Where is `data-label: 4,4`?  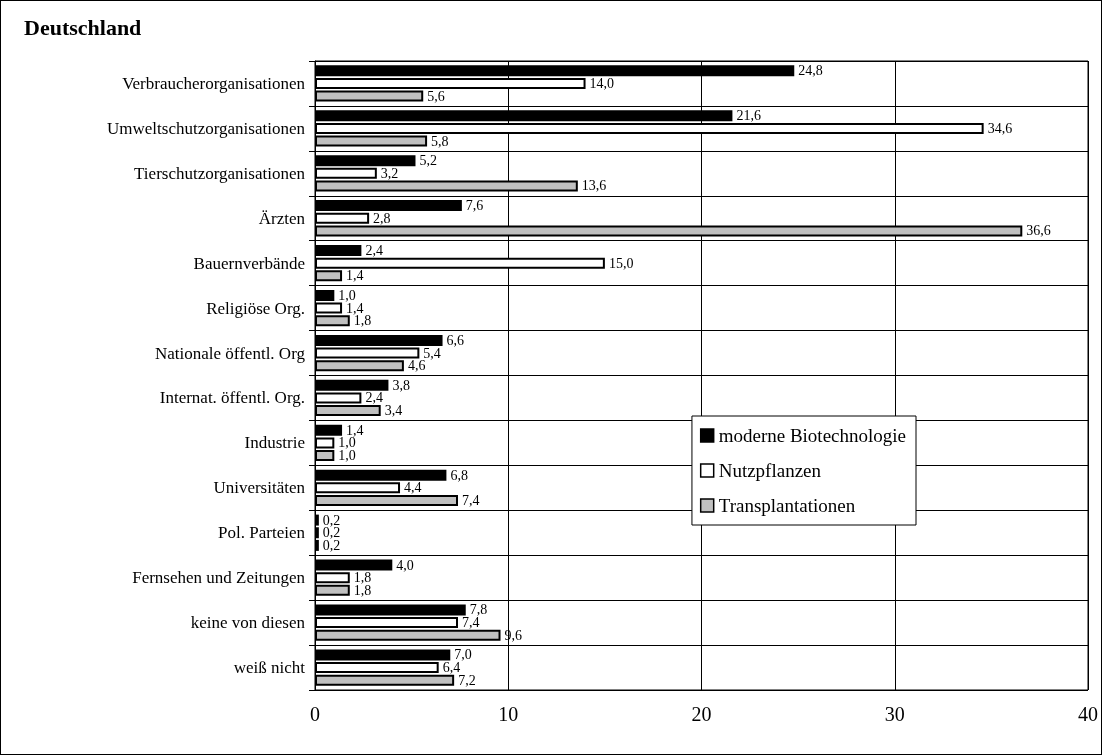 data-label: 4,4 is located at coordinates (413, 488).